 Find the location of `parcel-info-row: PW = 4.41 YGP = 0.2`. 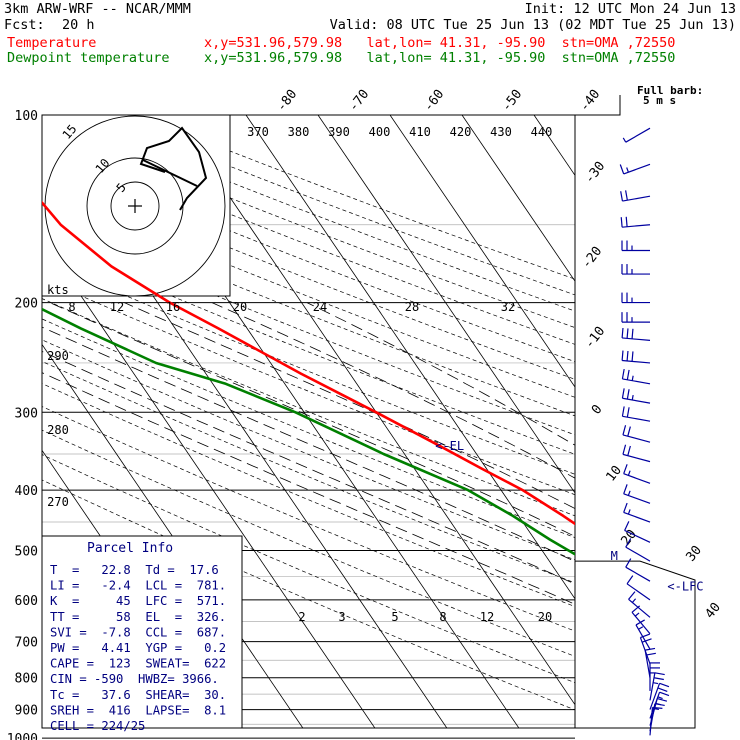

parcel-info-row: PW = 4.41 YGP = 0.2 is located at coordinates (138, 648).